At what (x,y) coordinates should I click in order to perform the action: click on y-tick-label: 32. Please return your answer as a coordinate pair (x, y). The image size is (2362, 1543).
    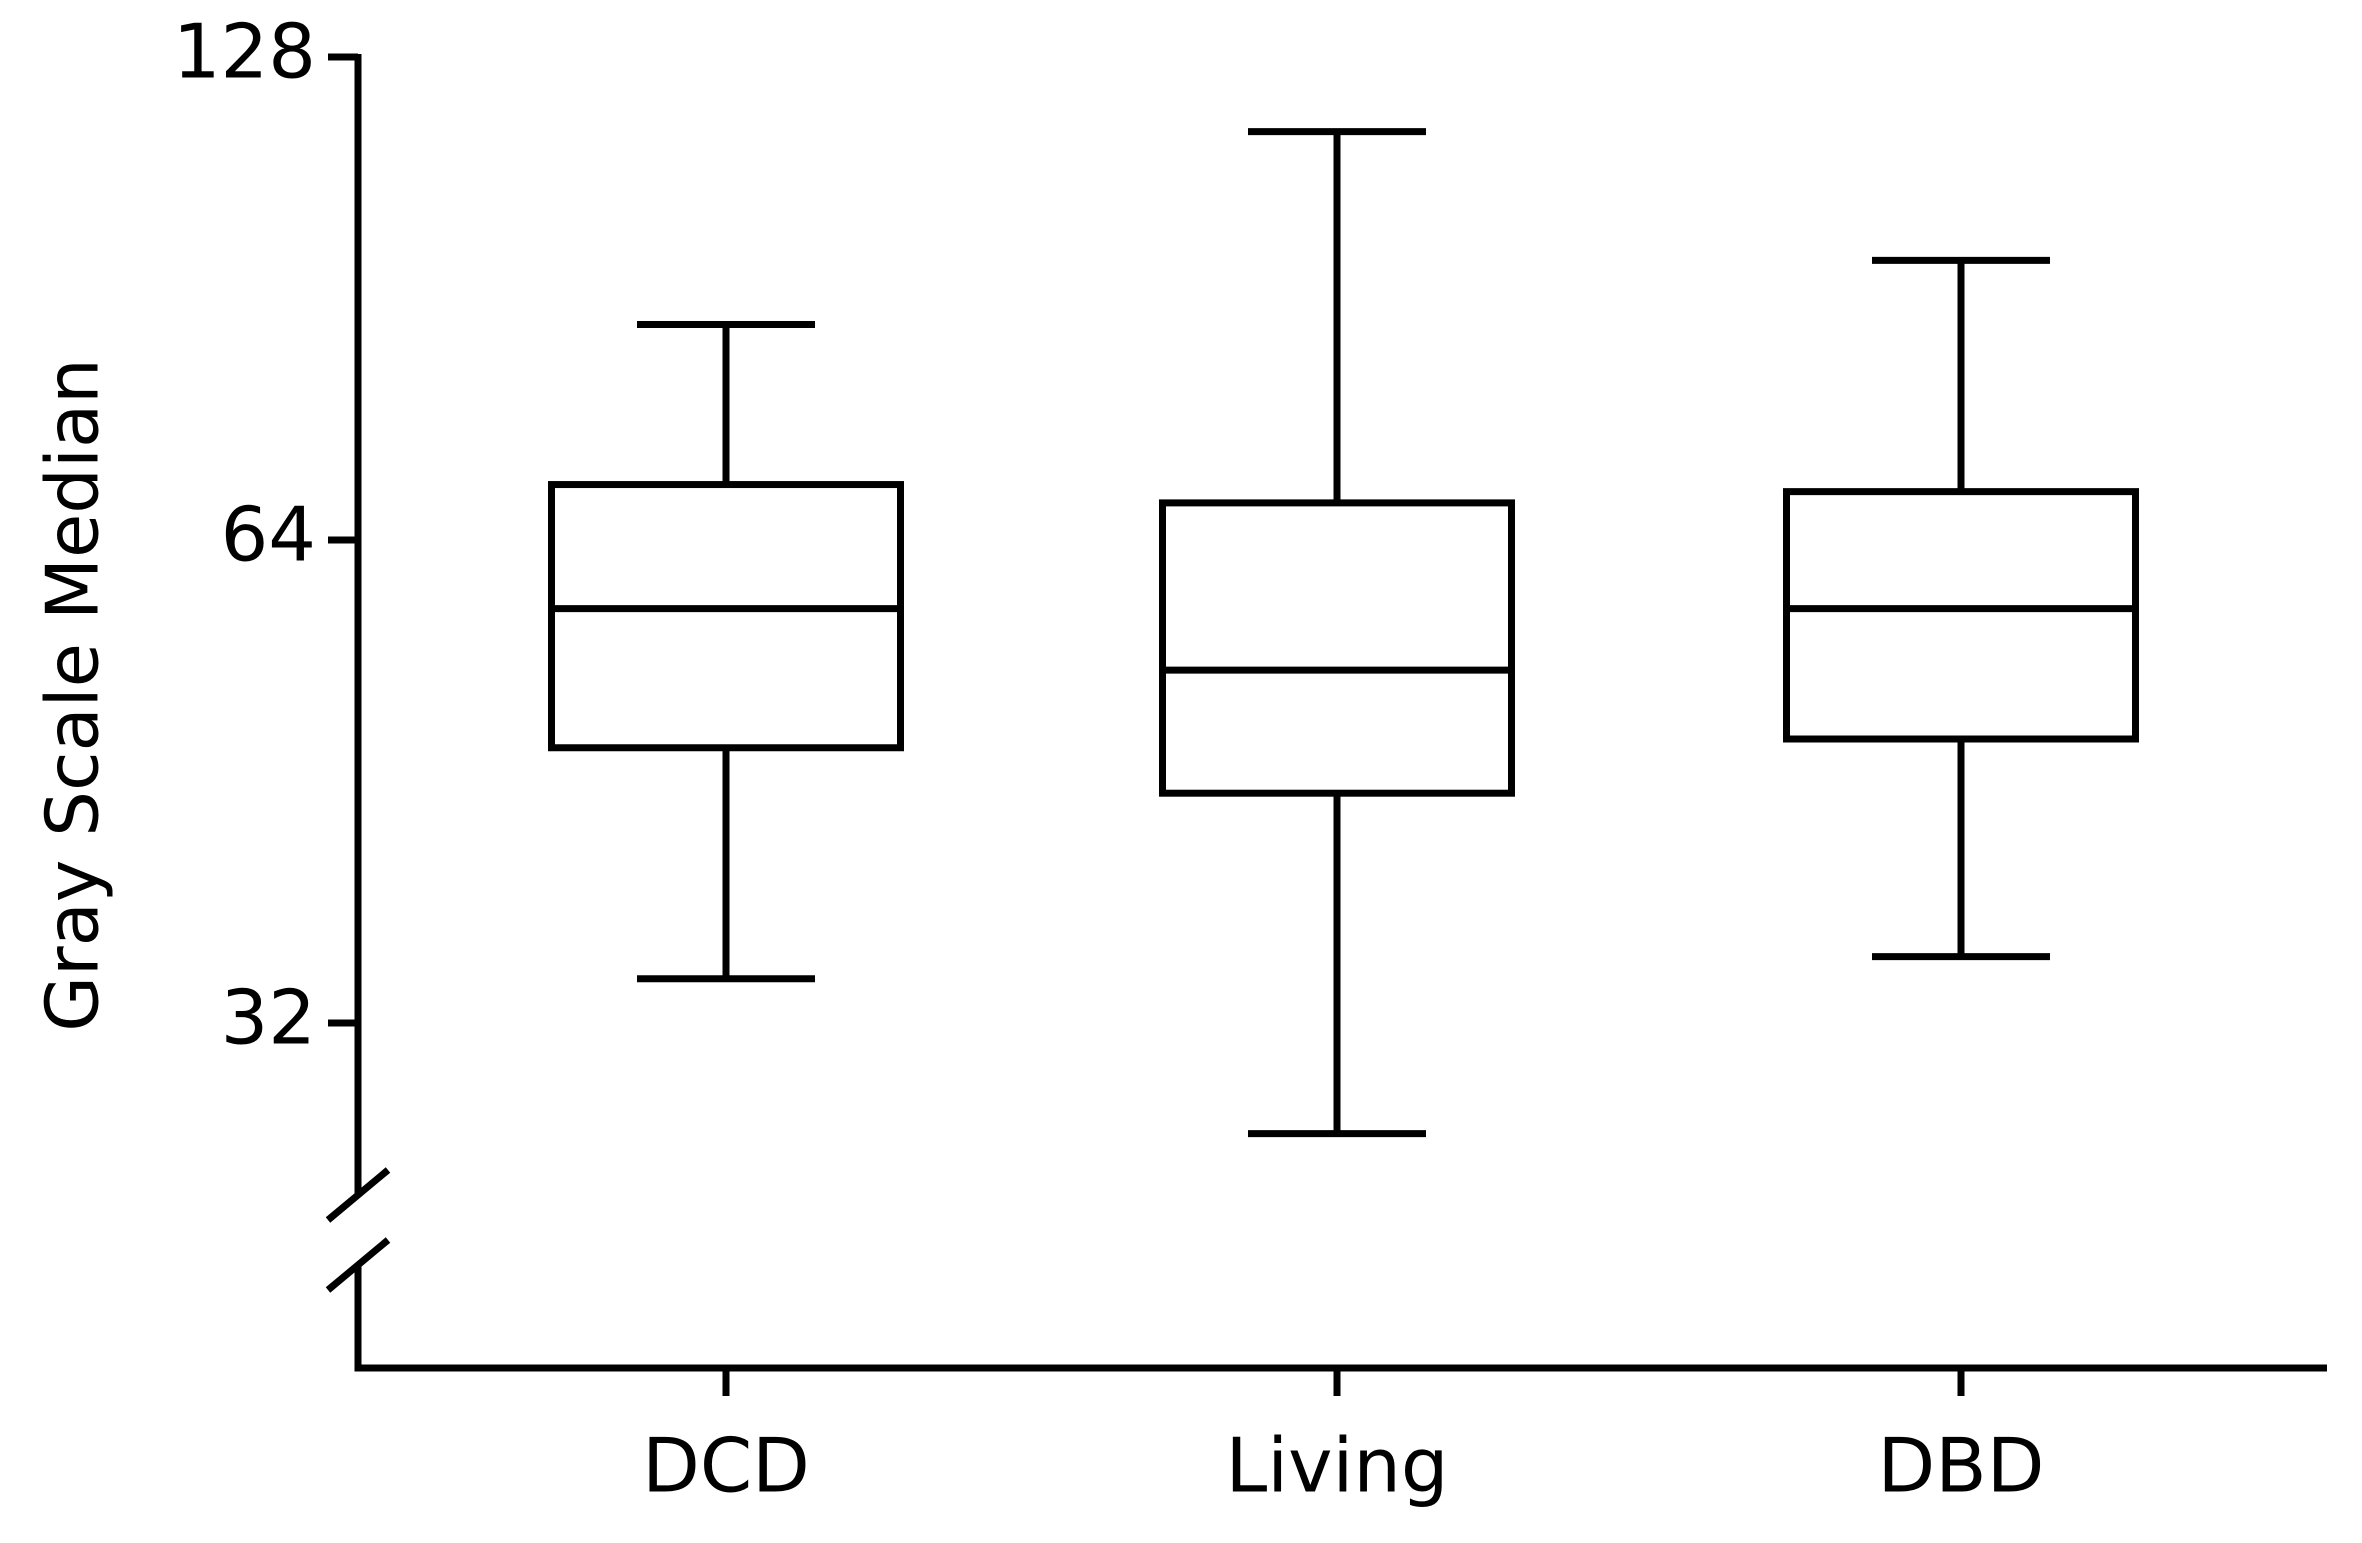
    Looking at the image, I should click on (268, 1017).